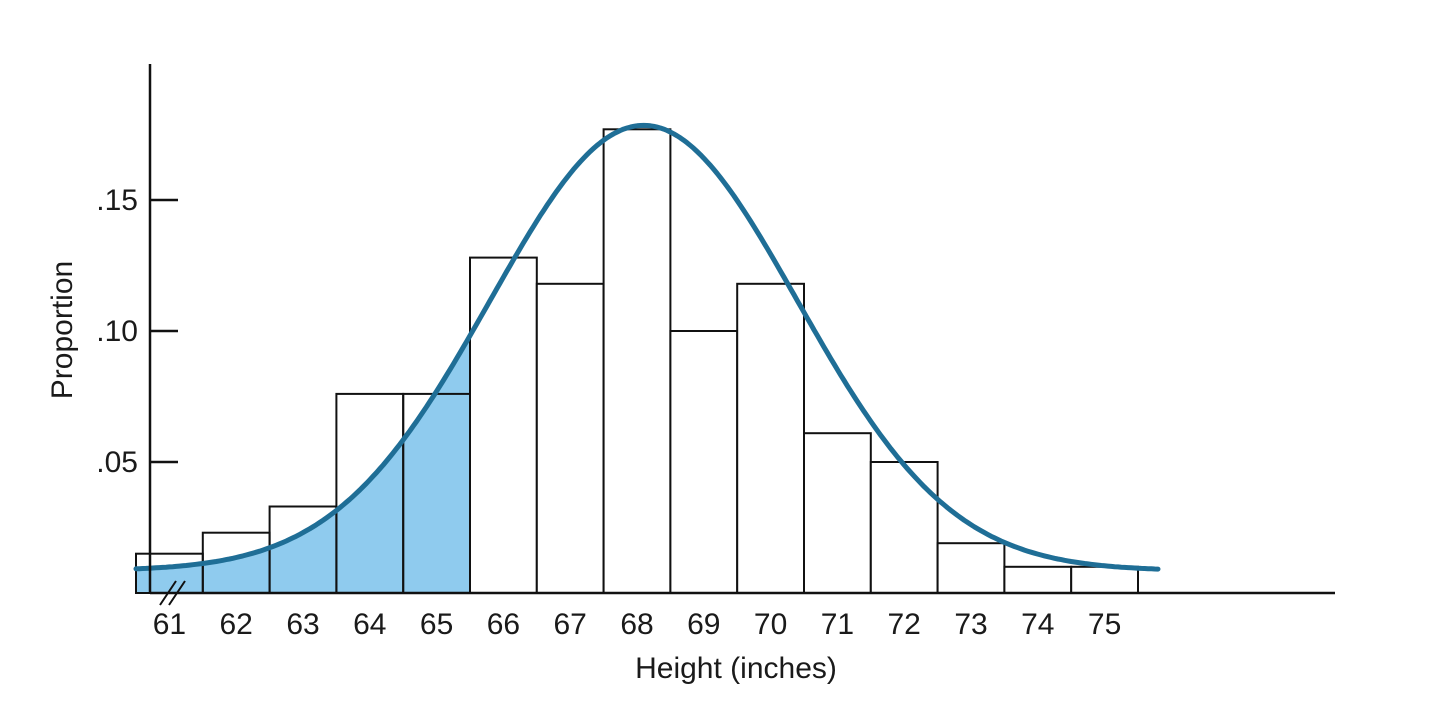  I want to click on x-tick-label: 66, so click(503, 624).